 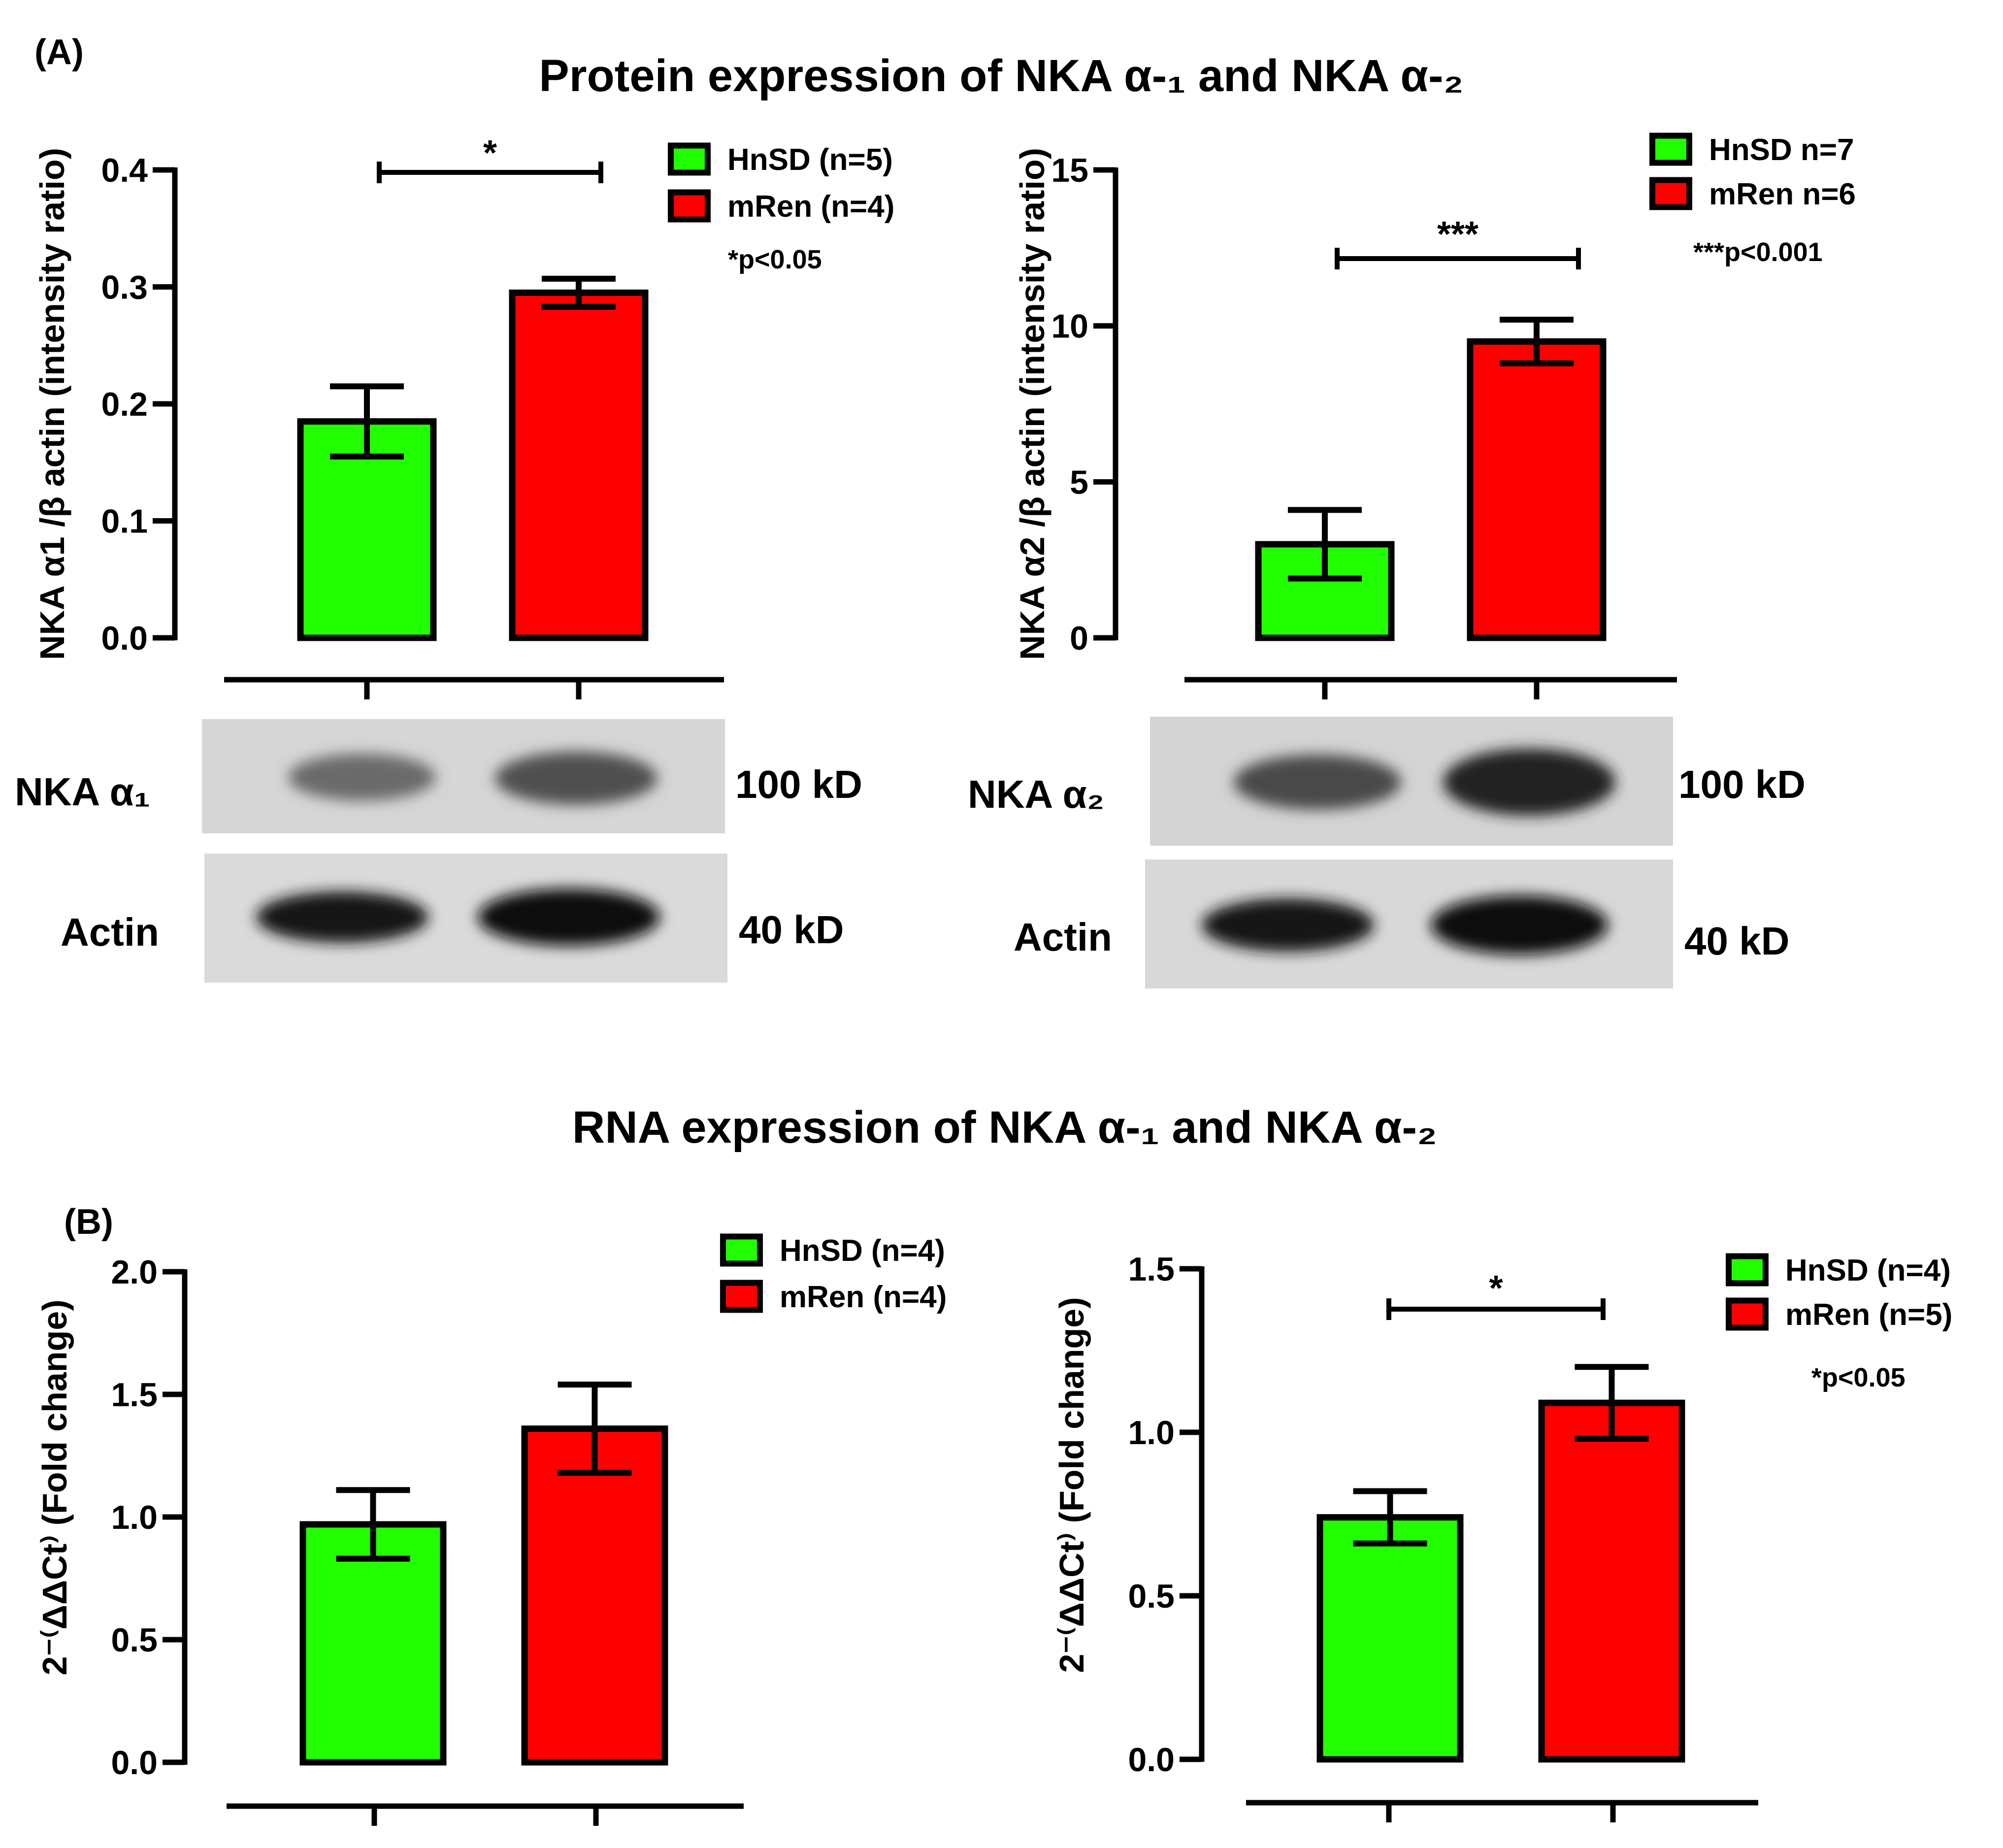 What do you see at coordinates (135, 1272) in the screenshot?
I see `y-tick-label: 2.0` at bounding box center [135, 1272].